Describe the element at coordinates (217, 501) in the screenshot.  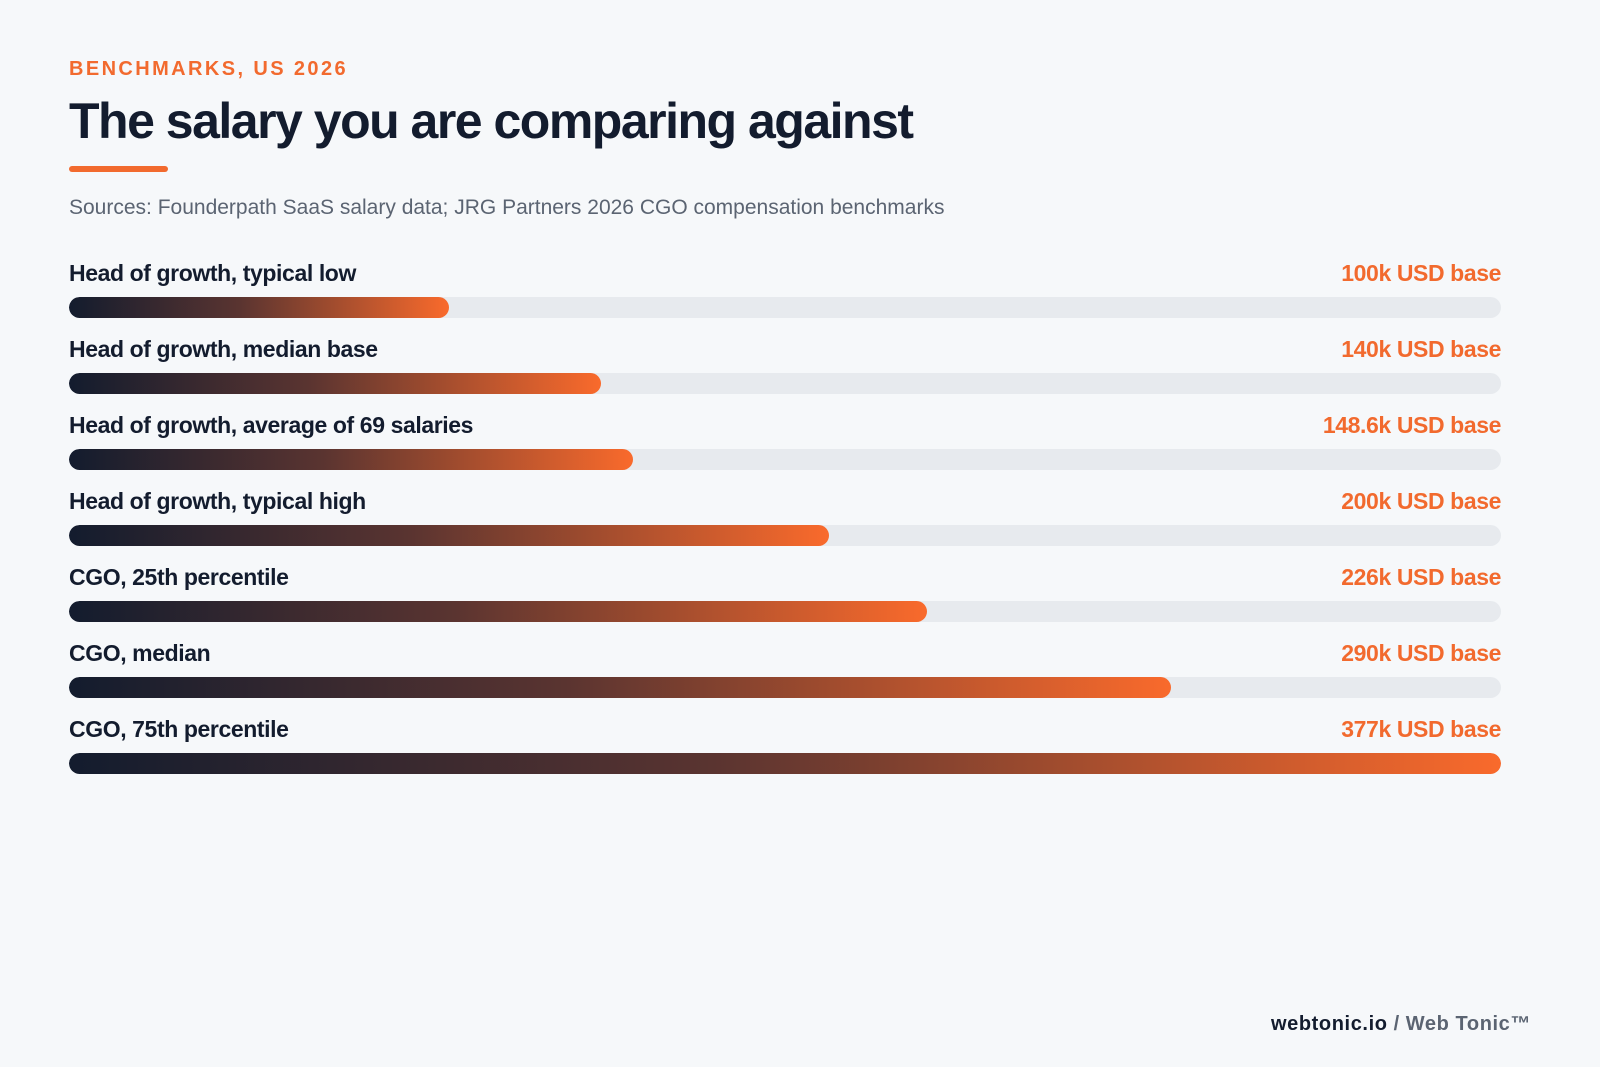
I see `bar-category-label: Head of growth, typical high` at that location.